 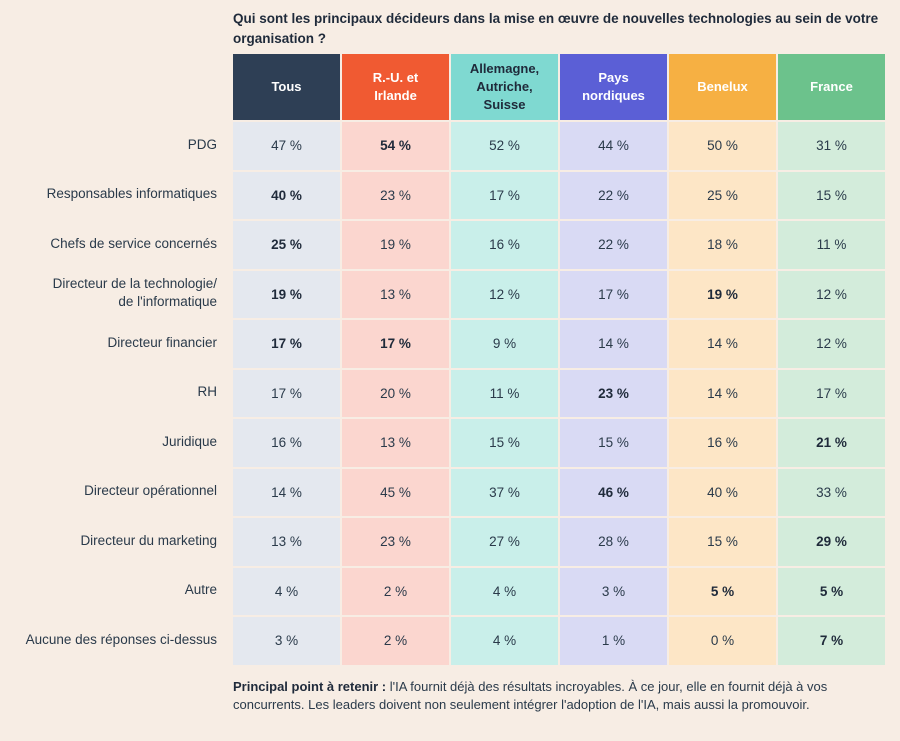 What do you see at coordinates (722, 641) in the screenshot?
I see `table-cell: 0 %` at bounding box center [722, 641].